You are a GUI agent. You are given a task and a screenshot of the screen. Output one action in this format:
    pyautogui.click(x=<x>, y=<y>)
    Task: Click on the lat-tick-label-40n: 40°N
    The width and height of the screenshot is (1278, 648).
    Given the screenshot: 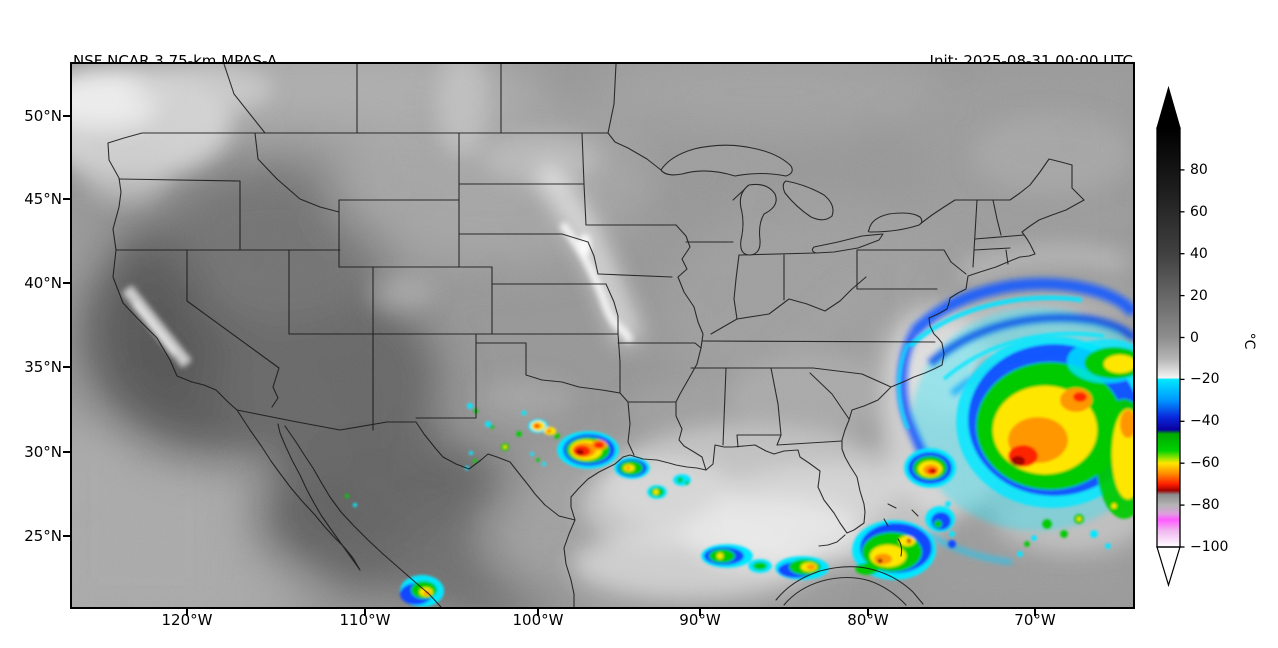 What is the action you would take?
    pyautogui.click(x=43, y=283)
    